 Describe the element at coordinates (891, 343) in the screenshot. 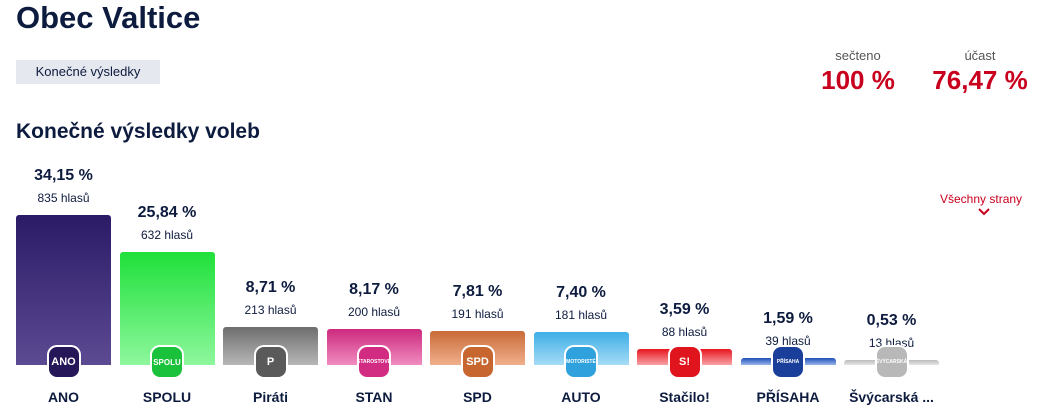

I see `votes-label-8: 13 hlasů` at that location.